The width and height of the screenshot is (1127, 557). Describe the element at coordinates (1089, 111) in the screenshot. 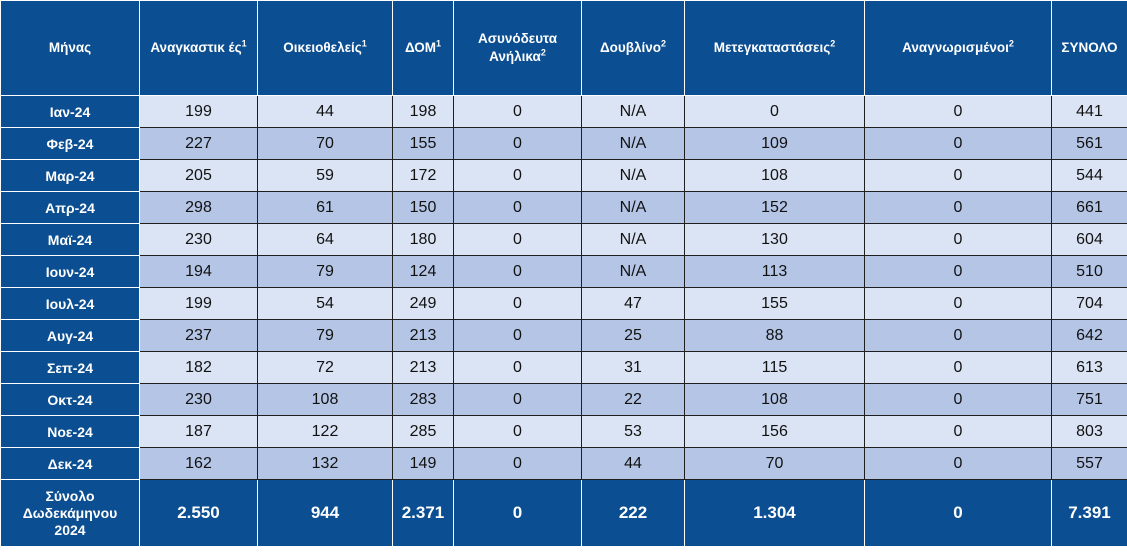

I see `table-cell: 441` at that location.